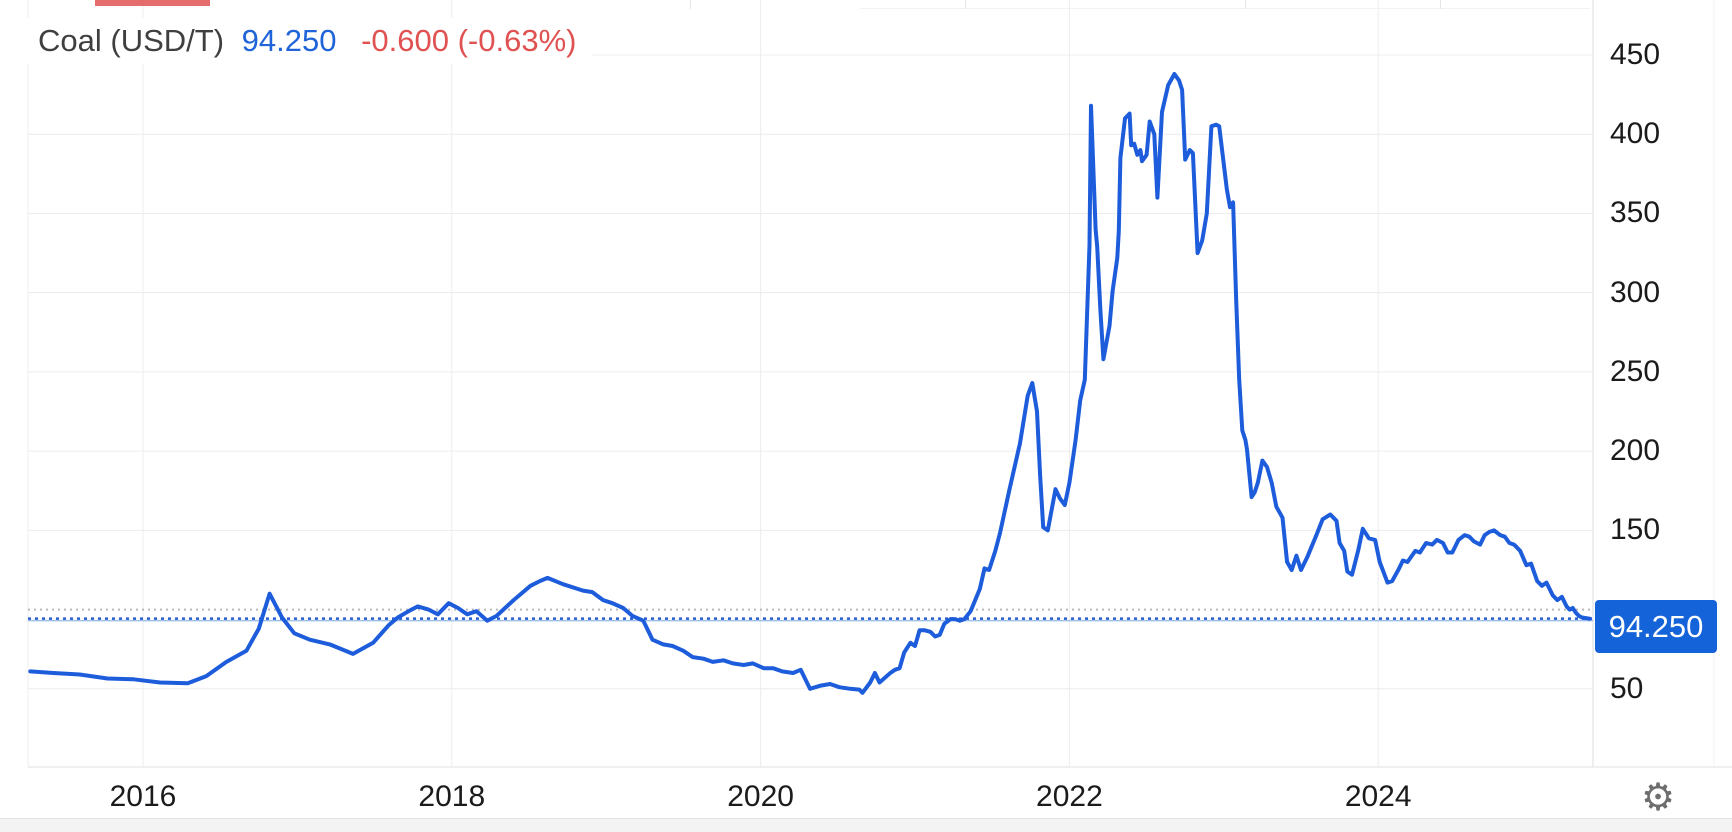 This screenshot has height=832, width=1732. What do you see at coordinates (1658, 797) in the screenshot?
I see `gear-icon: ⚙` at bounding box center [1658, 797].